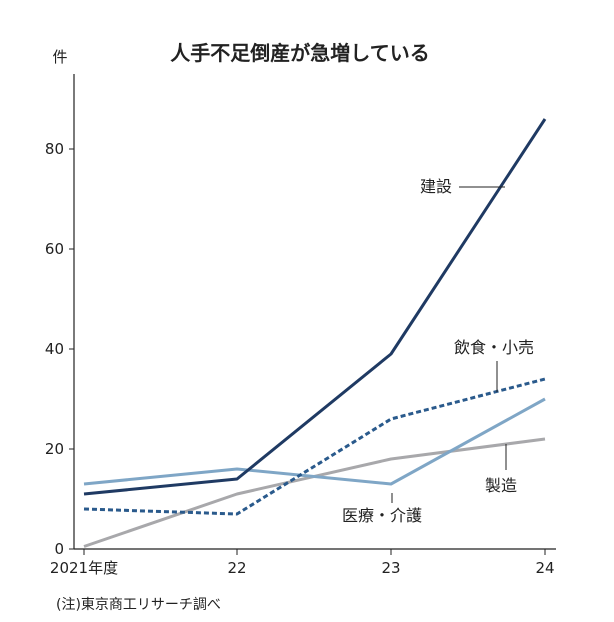  Describe the element at coordinates (59, 549) in the screenshot. I see `y-tick-label: 0` at that location.